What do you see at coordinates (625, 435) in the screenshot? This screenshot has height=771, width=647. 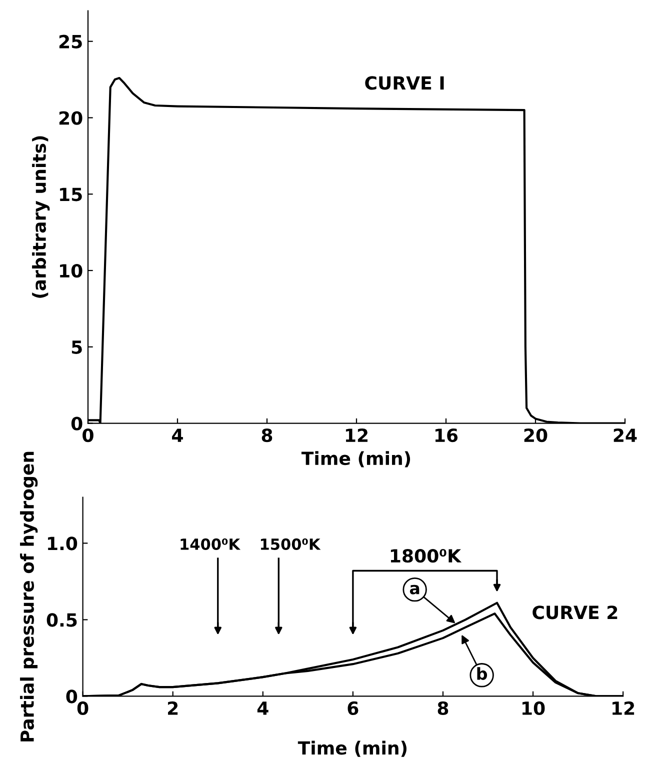 I see `x-tick-label: 24` at bounding box center [625, 435].